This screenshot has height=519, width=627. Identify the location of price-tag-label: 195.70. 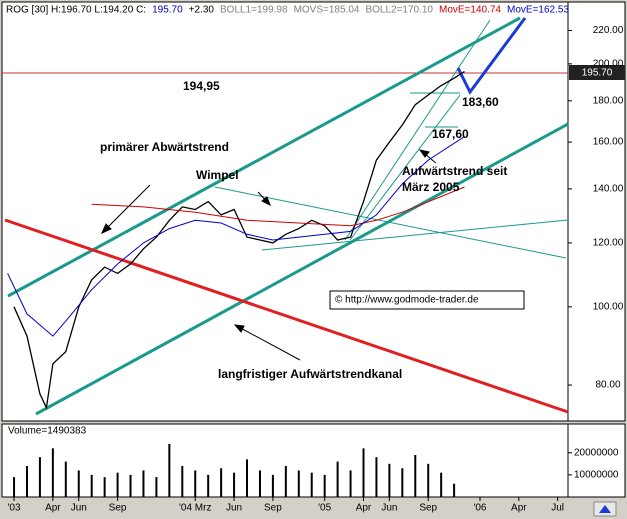
(597, 73).